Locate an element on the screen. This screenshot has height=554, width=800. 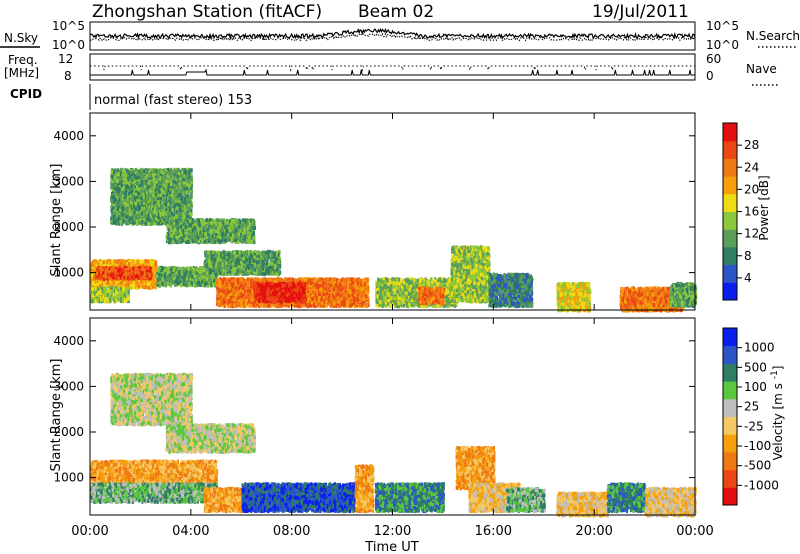
nsky-label: N.Sky is located at coordinates (21, 38).